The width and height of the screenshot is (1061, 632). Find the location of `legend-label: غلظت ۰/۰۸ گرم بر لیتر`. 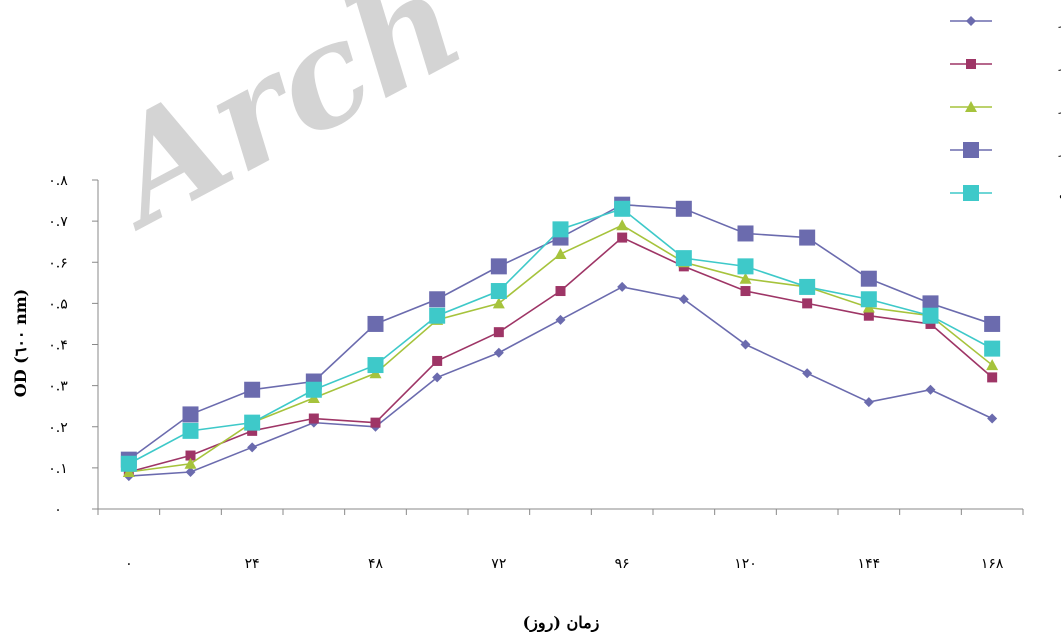

legend-label: غلظت ۰/۰۸ گرم بر لیتر is located at coordinates (1059, 21).